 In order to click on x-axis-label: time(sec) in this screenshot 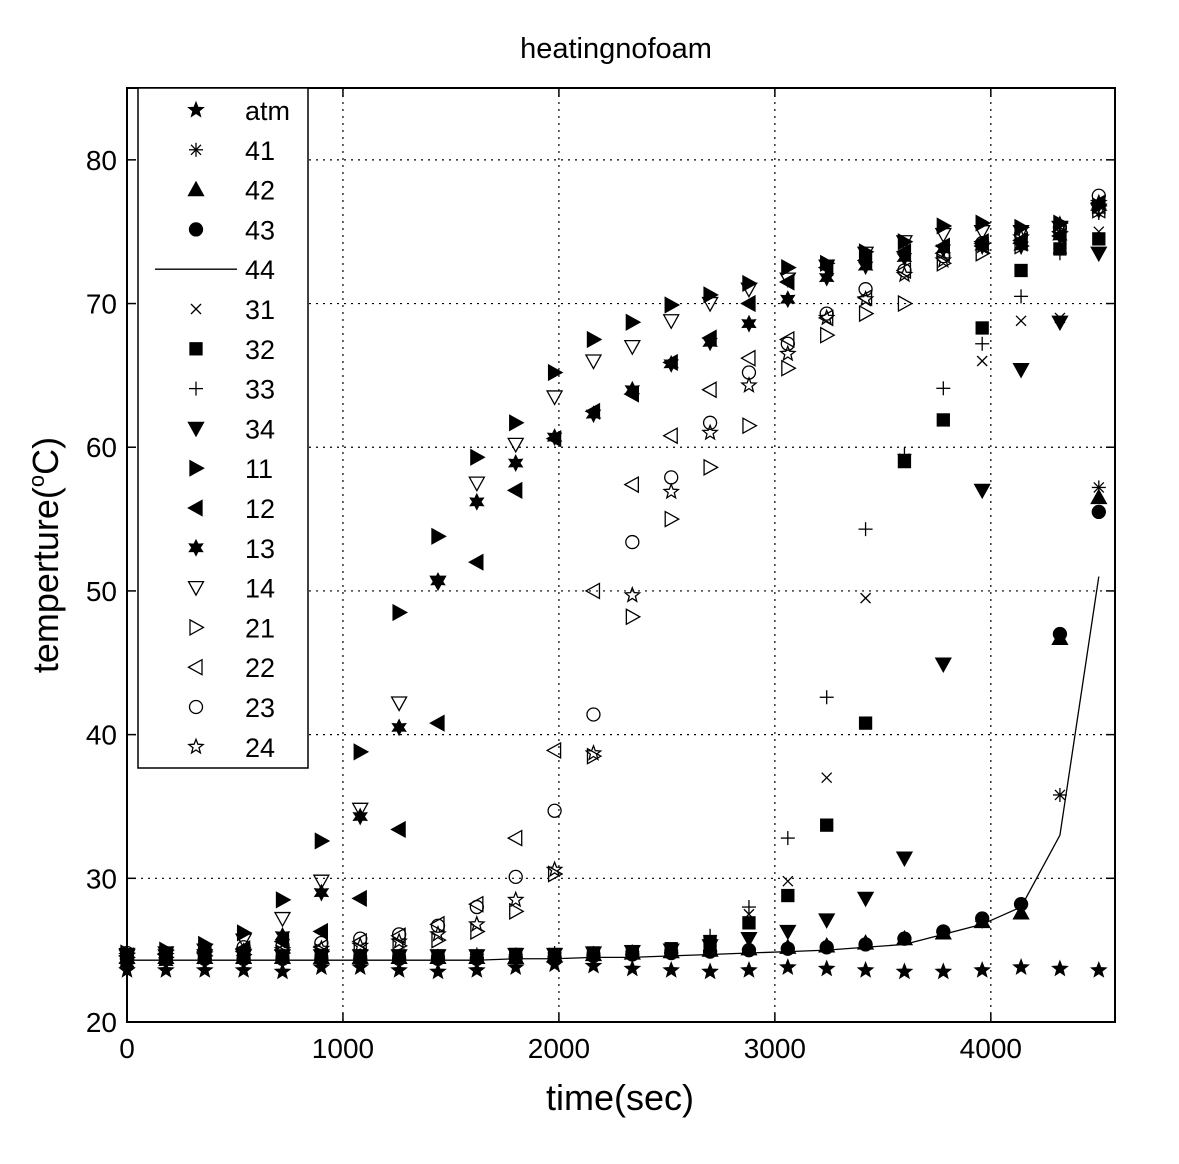, I will do `click(620, 1097)`.